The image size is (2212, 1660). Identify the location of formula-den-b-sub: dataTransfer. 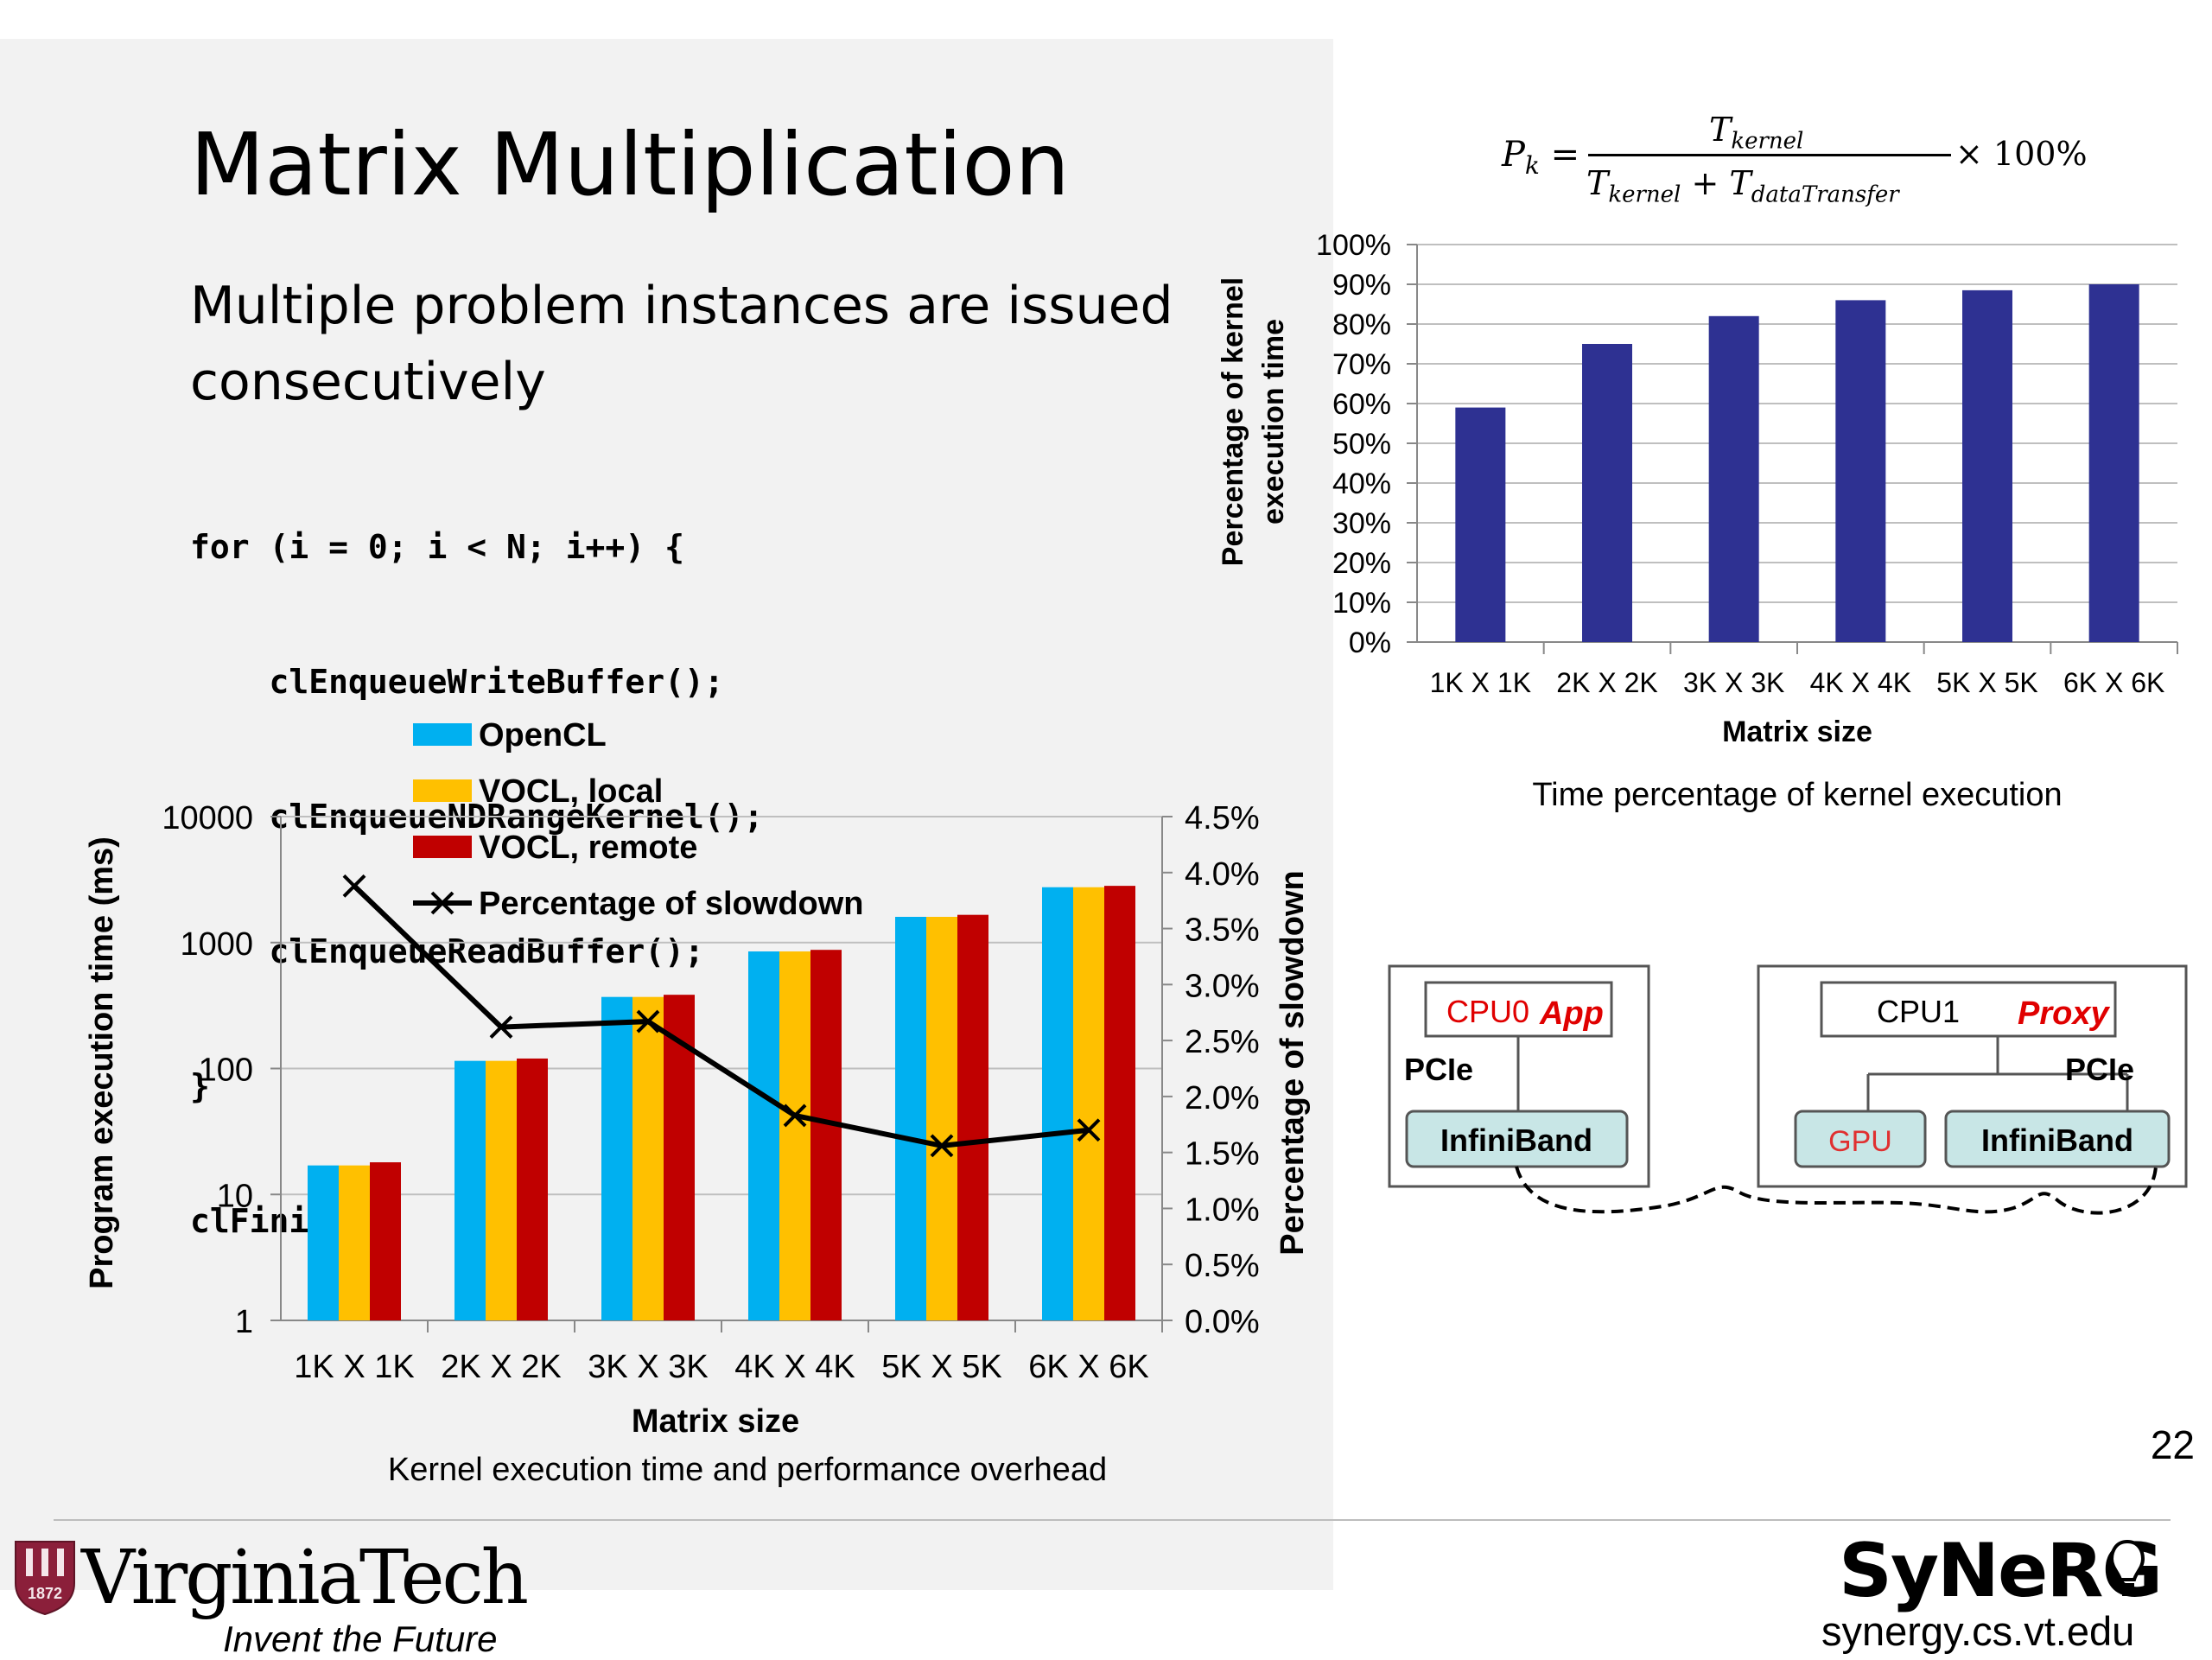
(1825, 194).